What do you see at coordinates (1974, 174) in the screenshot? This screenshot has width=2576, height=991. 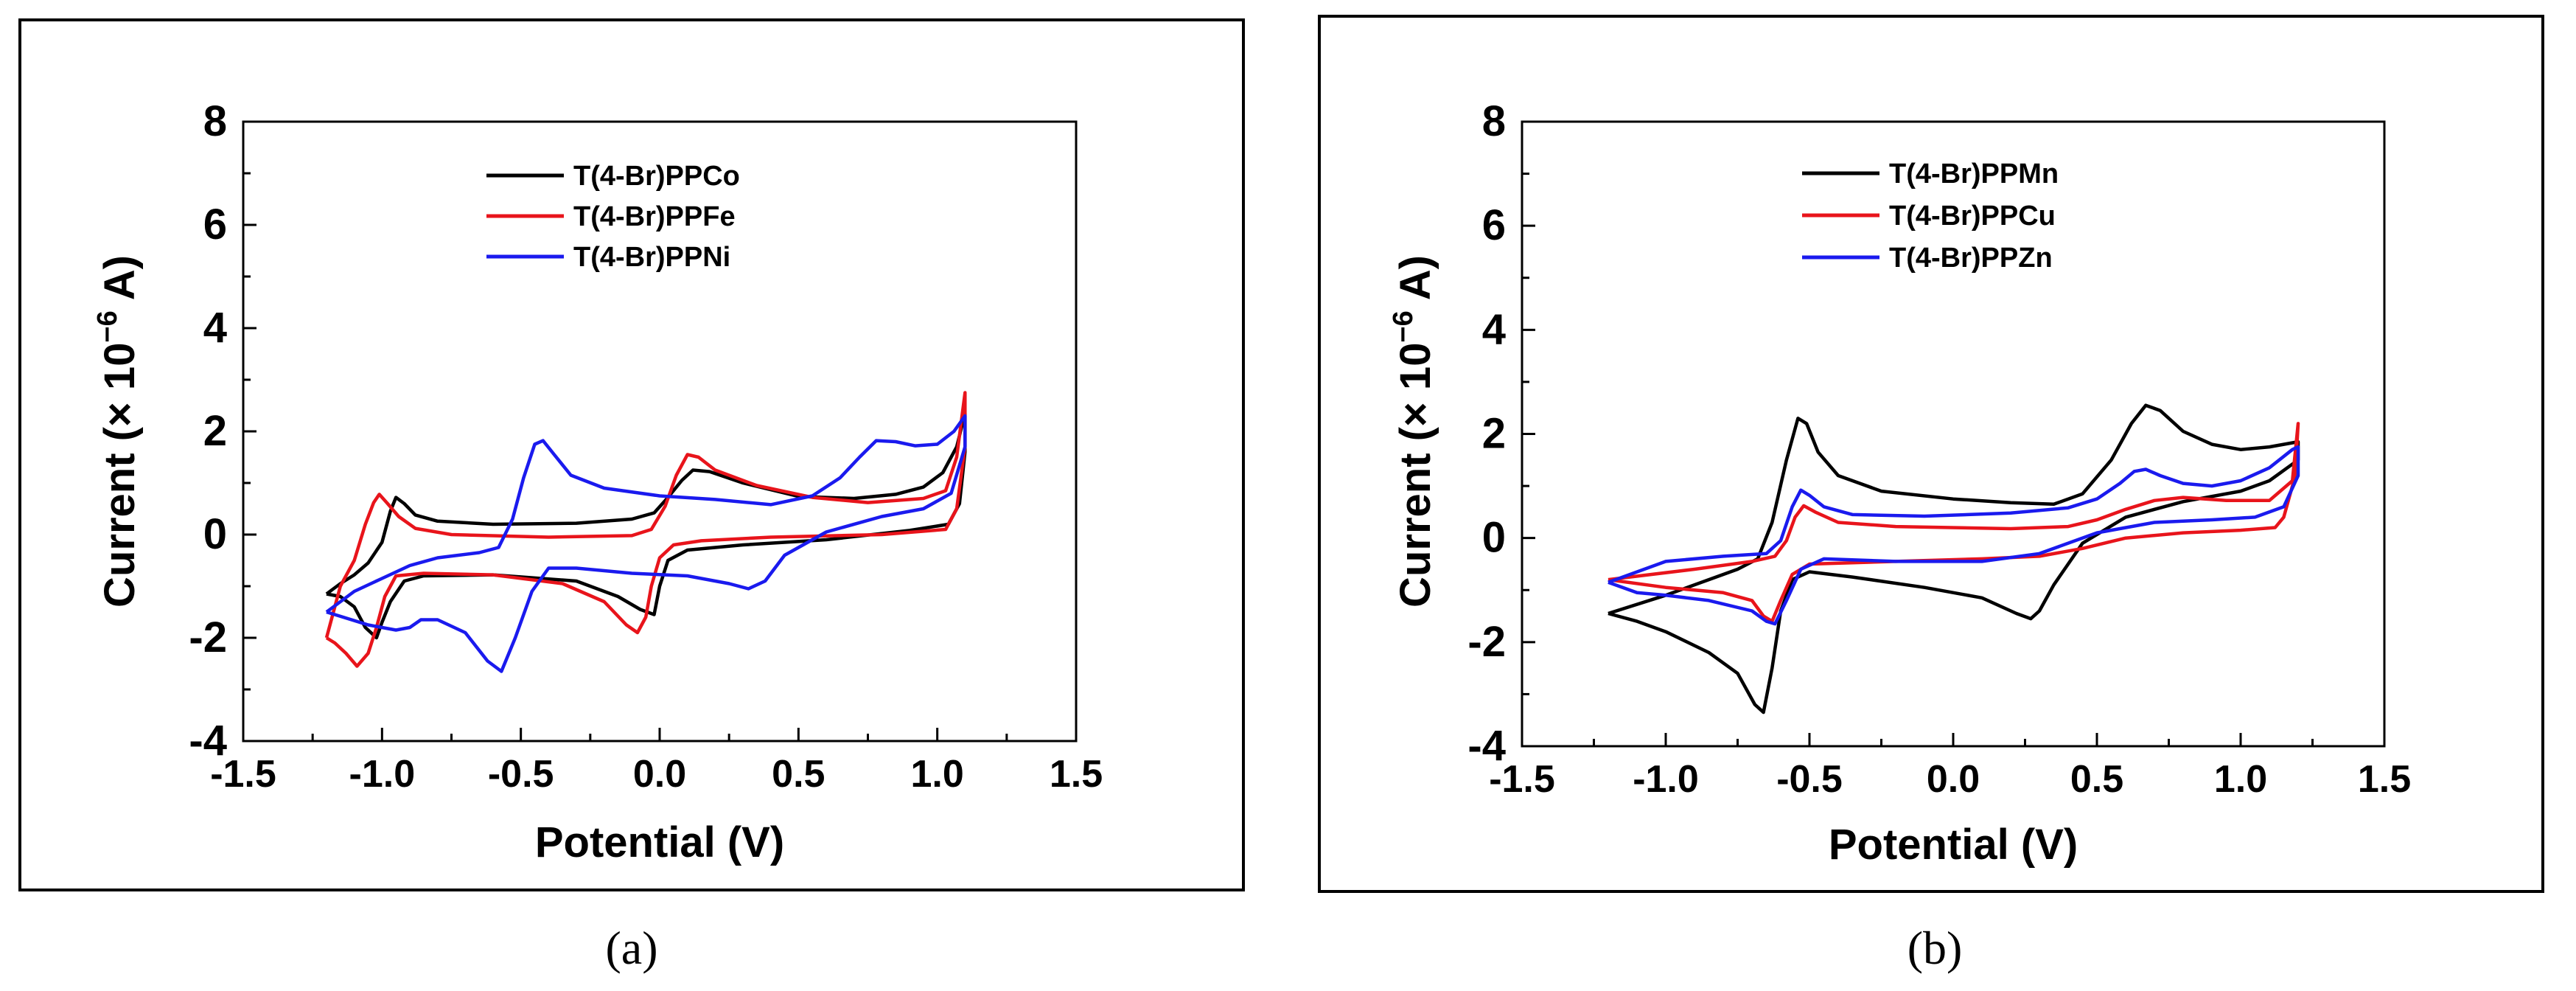 I see `legend-label: T(4-Br)PPMn` at bounding box center [1974, 174].